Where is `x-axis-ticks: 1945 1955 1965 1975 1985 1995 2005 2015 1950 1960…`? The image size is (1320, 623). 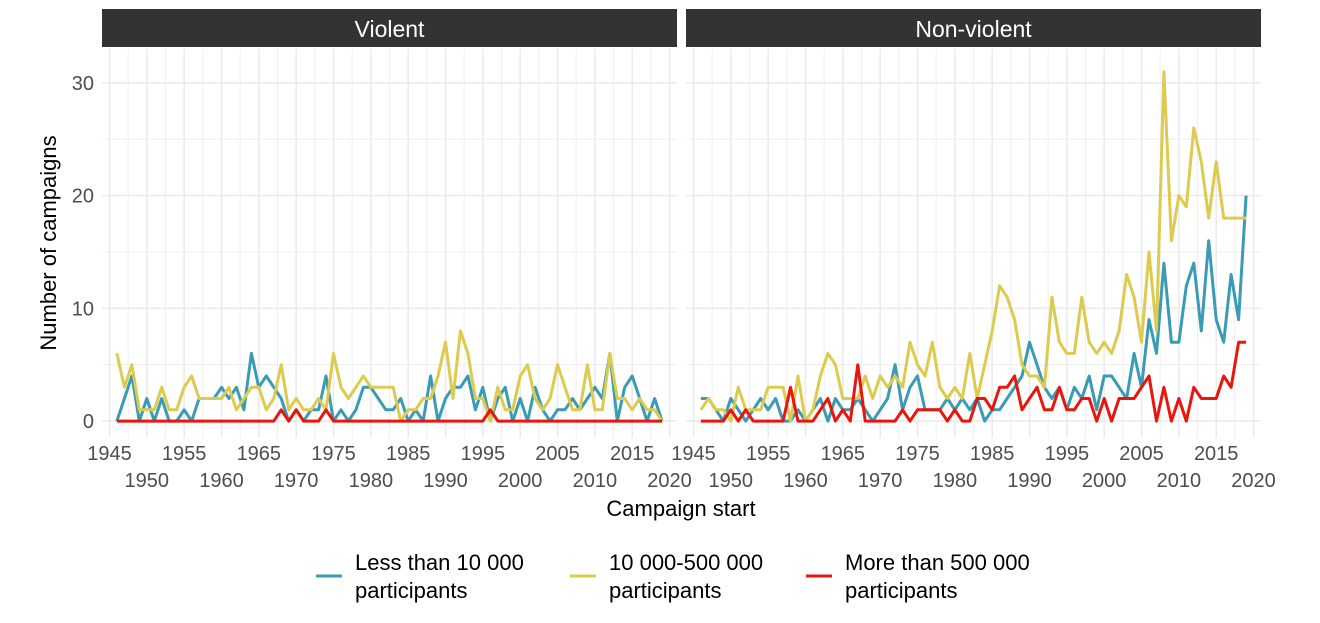 x-axis-ticks: 1945 1955 1965 1975 1985 1995 2005 2015 1950 1960… is located at coordinates (681, 467).